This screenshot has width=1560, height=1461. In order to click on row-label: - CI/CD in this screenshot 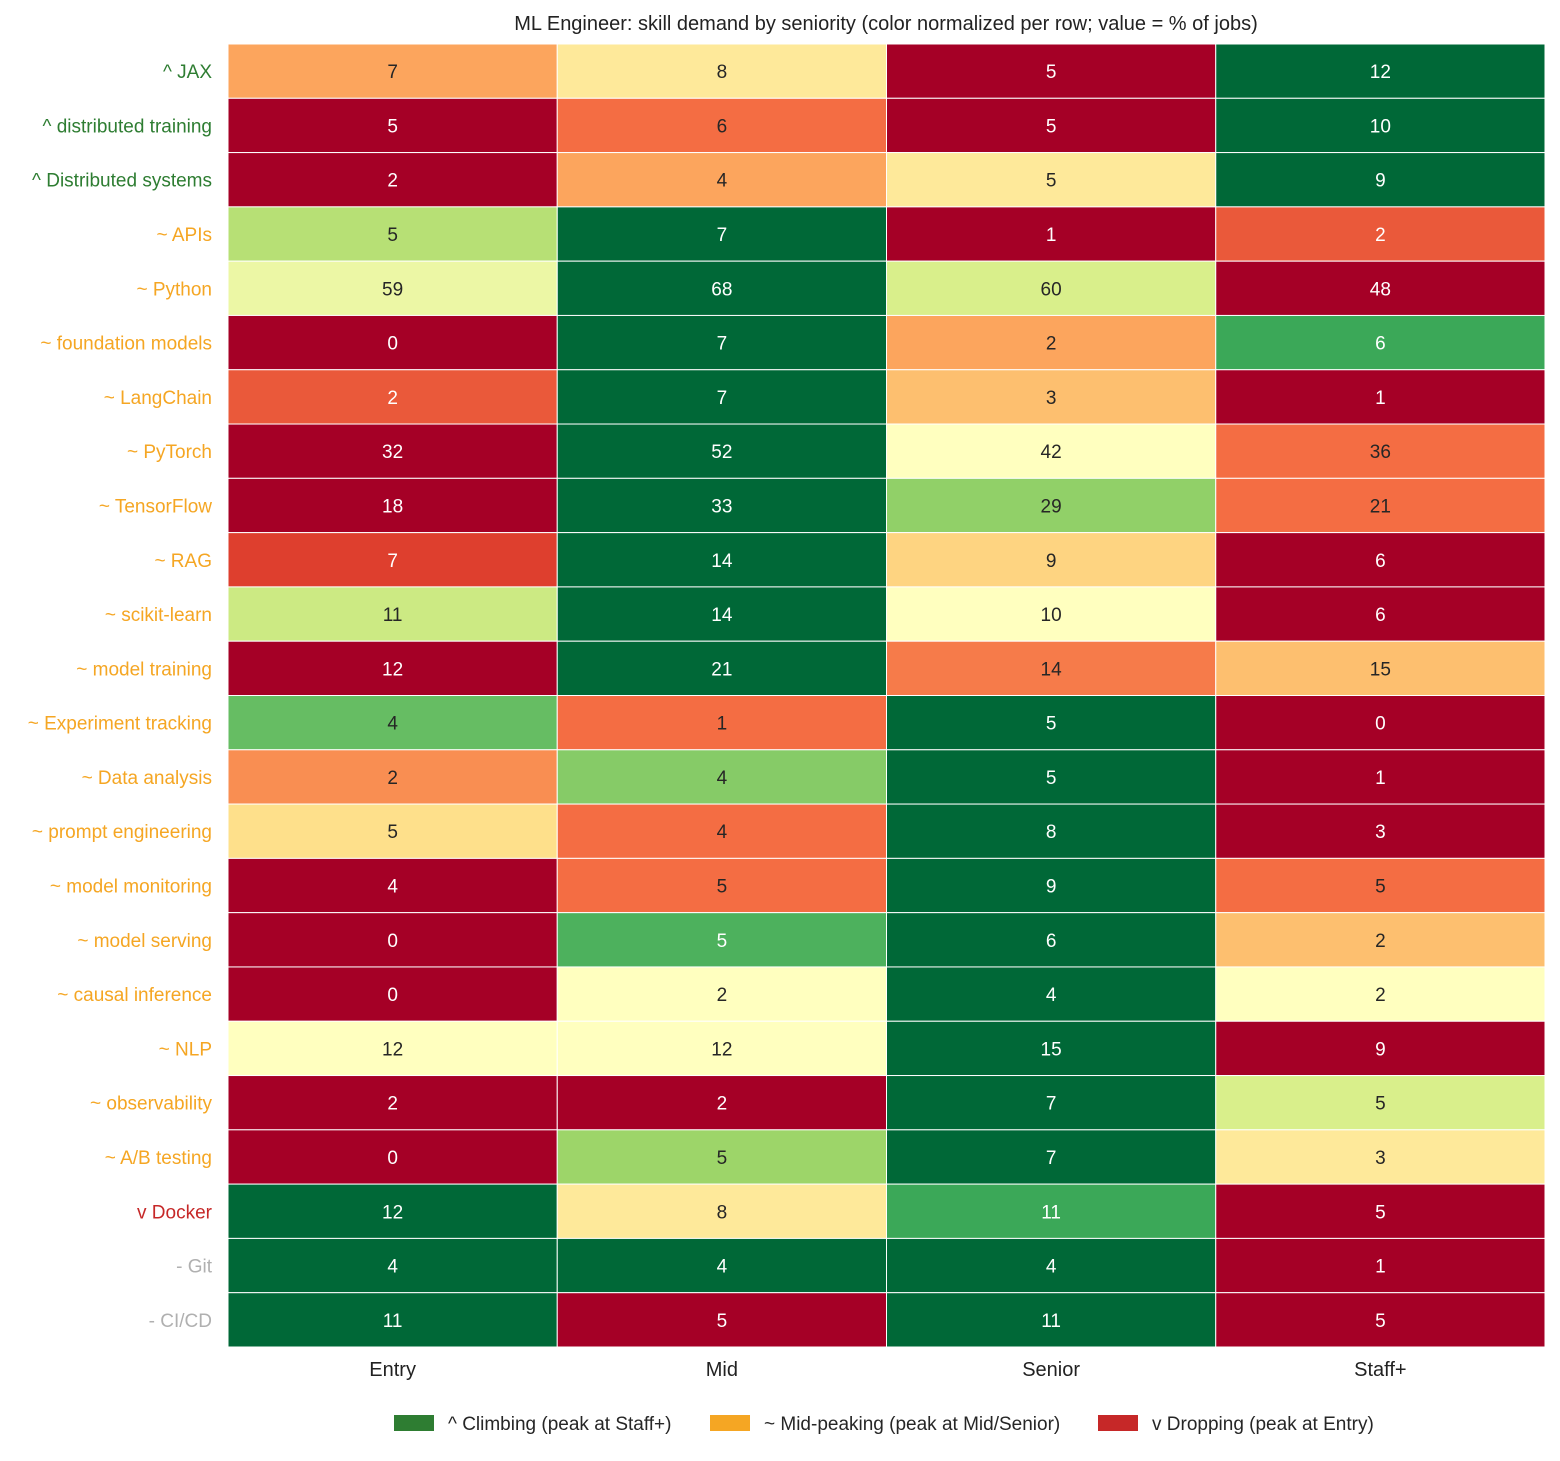, I will do `click(180, 1321)`.